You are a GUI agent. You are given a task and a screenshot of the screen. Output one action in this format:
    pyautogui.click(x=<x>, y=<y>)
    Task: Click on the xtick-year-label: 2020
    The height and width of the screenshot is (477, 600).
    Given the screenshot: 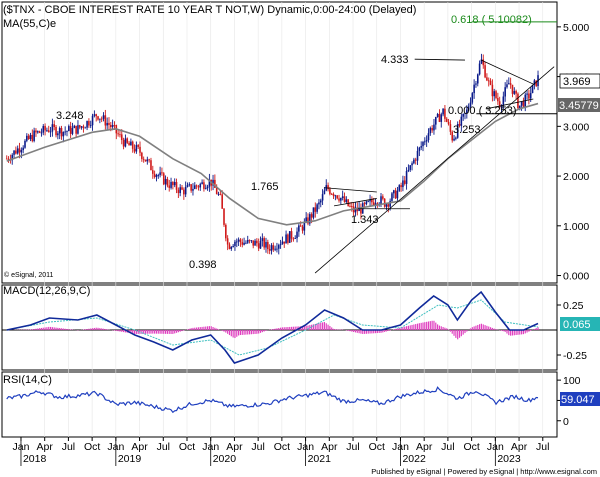 What is the action you would take?
    pyautogui.click(x=225, y=459)
    